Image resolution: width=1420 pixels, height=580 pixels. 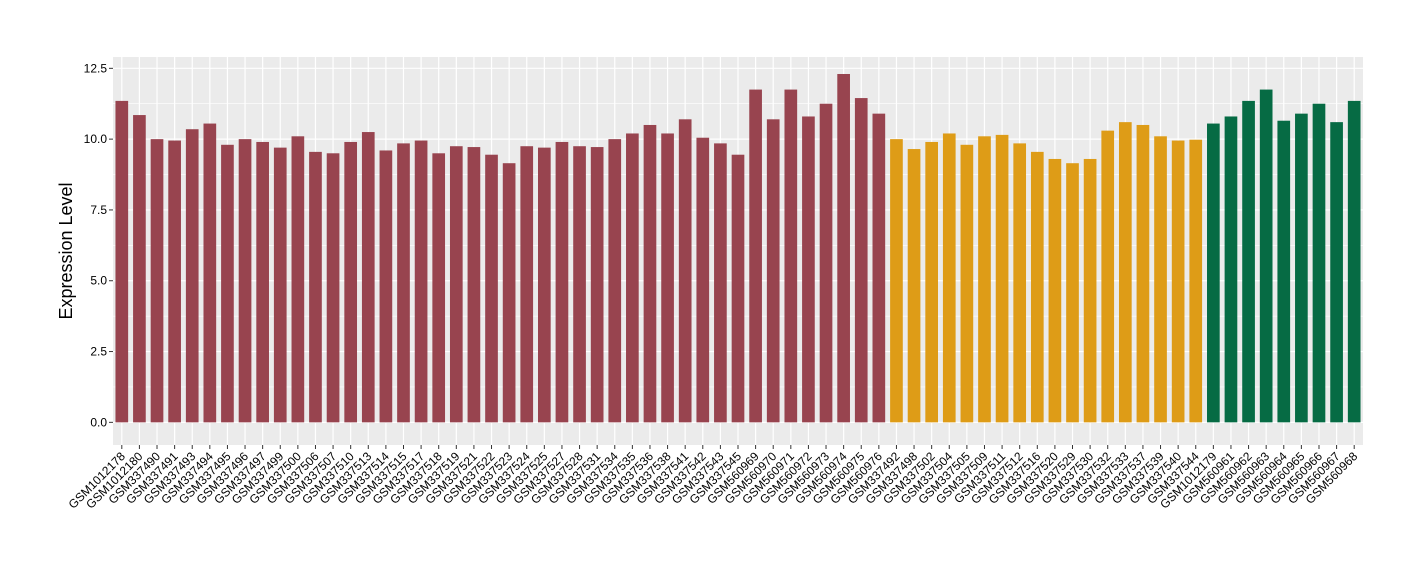 What do you see at coordinates (650, 273) in the screenshot?
I see `bar-gsm337536` at bounding box center [650, 273].